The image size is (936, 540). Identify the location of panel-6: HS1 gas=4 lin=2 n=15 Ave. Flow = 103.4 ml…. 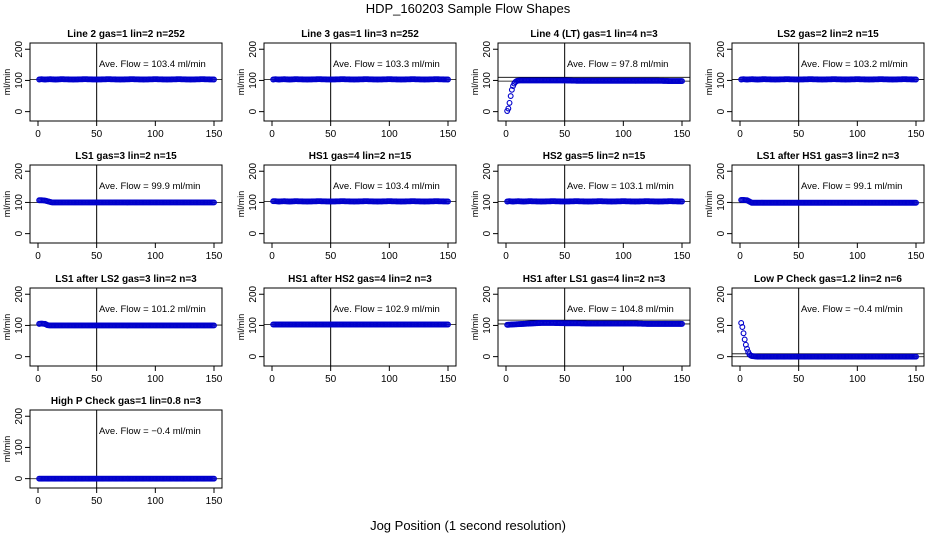
(346, 206).